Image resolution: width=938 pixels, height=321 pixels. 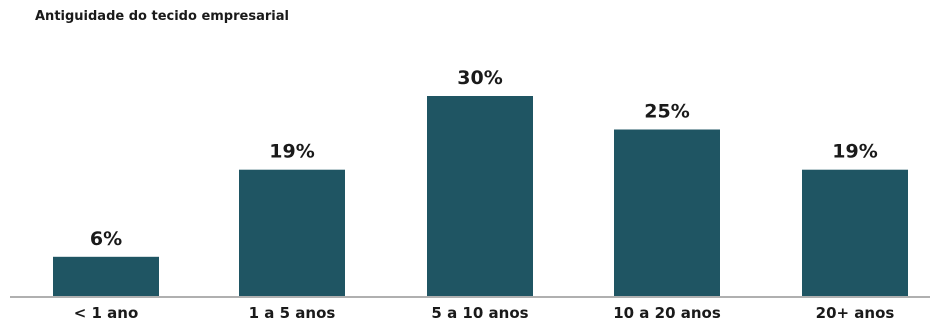 What do you see at coordinates (162, 16) in the screenshot?
I see `chart-title: Antiguidade do tecido empresarial` at bounding box center [162, 16].